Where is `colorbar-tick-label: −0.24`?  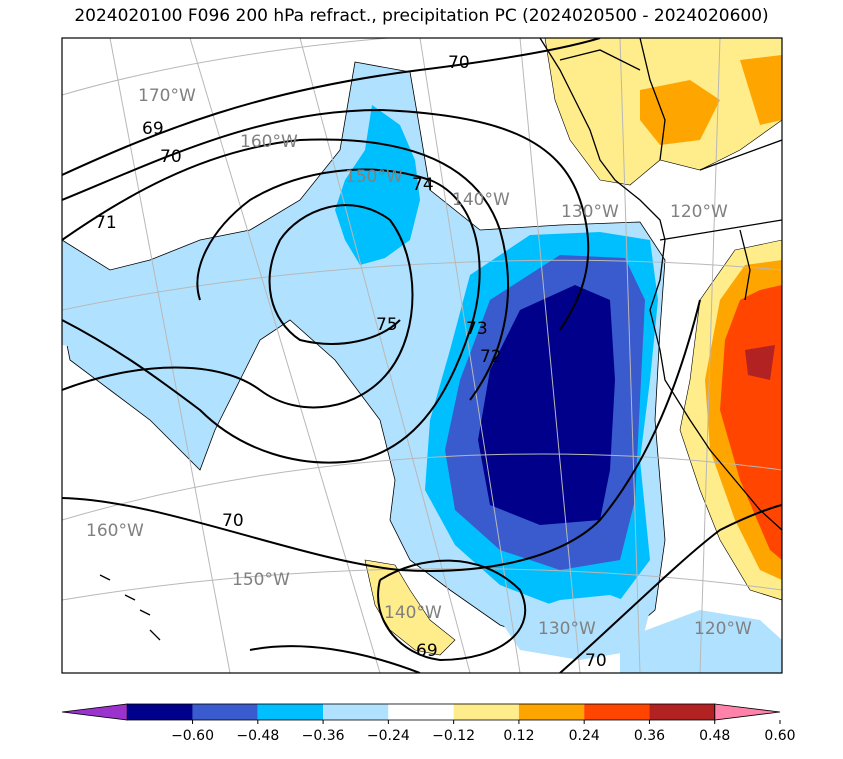
colorbar-tick-label: −0.24 is located at coordinates (388, 736).